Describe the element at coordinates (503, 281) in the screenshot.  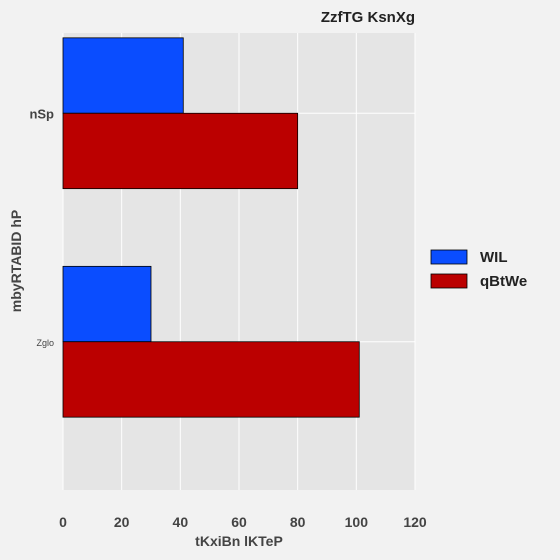
I see `legend-label-qBtWe: qBtWe` at that location.